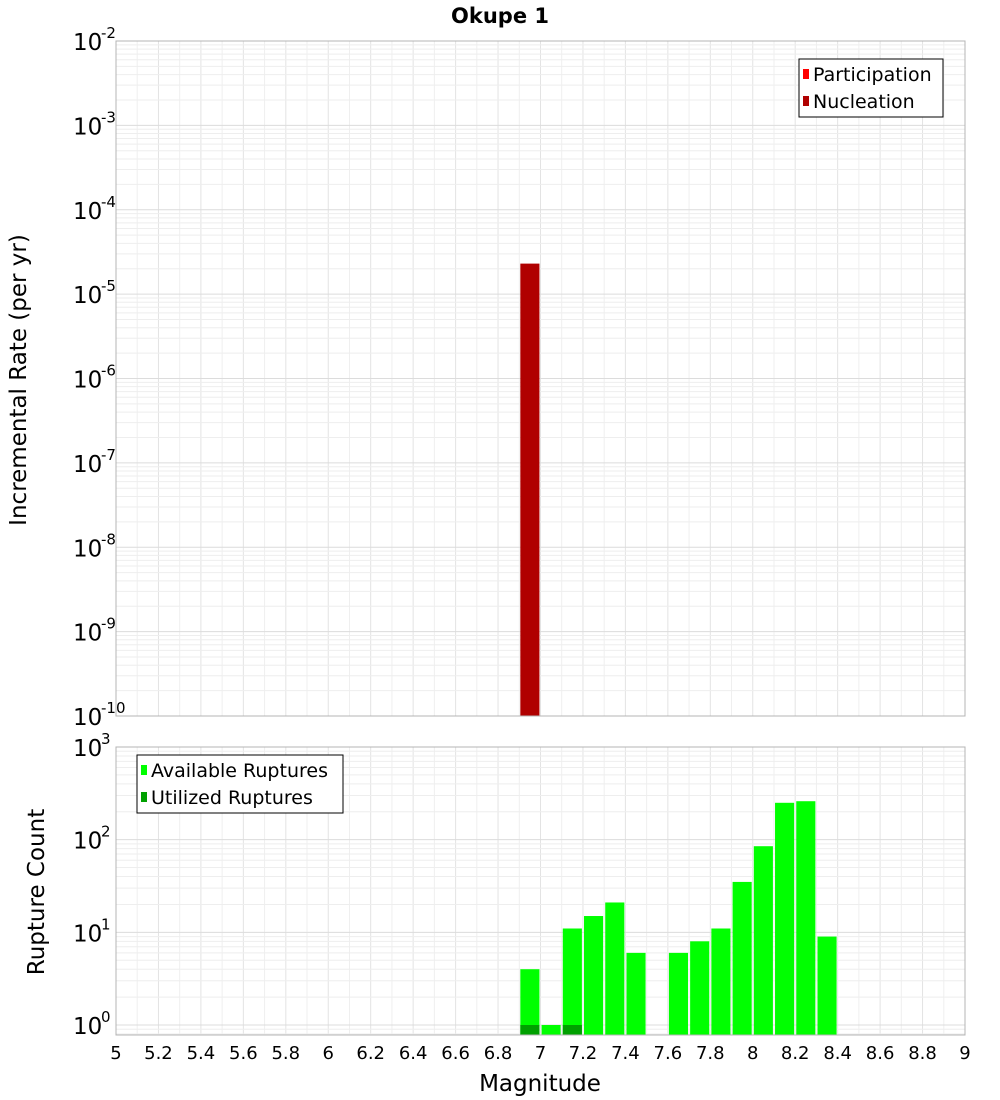 This screenshot has width=1000, height=1100. I want to click on y-tick-exponent: -4, so click(108, 202).